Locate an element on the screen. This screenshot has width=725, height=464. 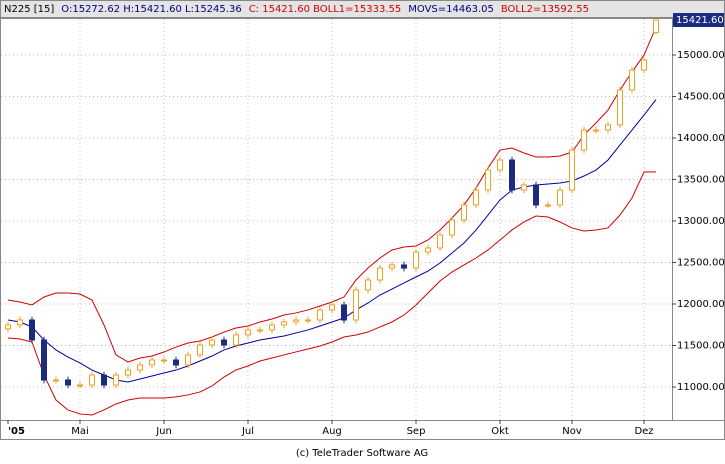
x-tick-label: Aug is located at coordinates (332, 431).